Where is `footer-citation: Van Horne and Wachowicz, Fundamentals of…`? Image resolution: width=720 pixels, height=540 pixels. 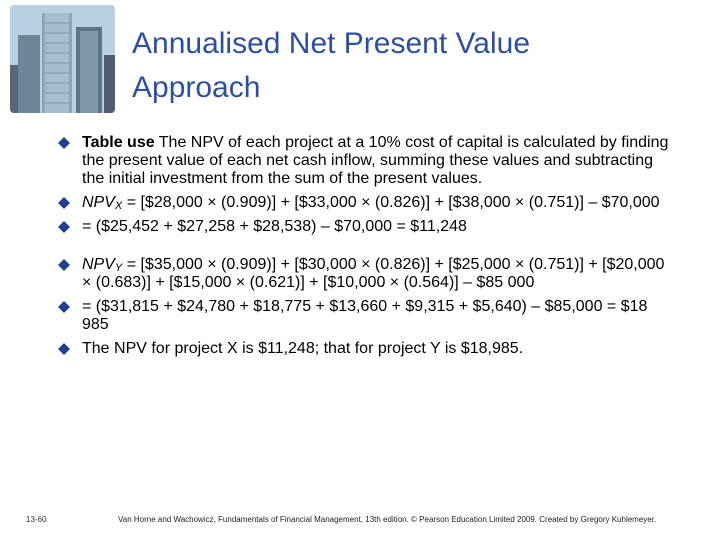
footer-citation: Van Horne and Wachowicz, Fundamentals of… is located at coordinates (387, 519).